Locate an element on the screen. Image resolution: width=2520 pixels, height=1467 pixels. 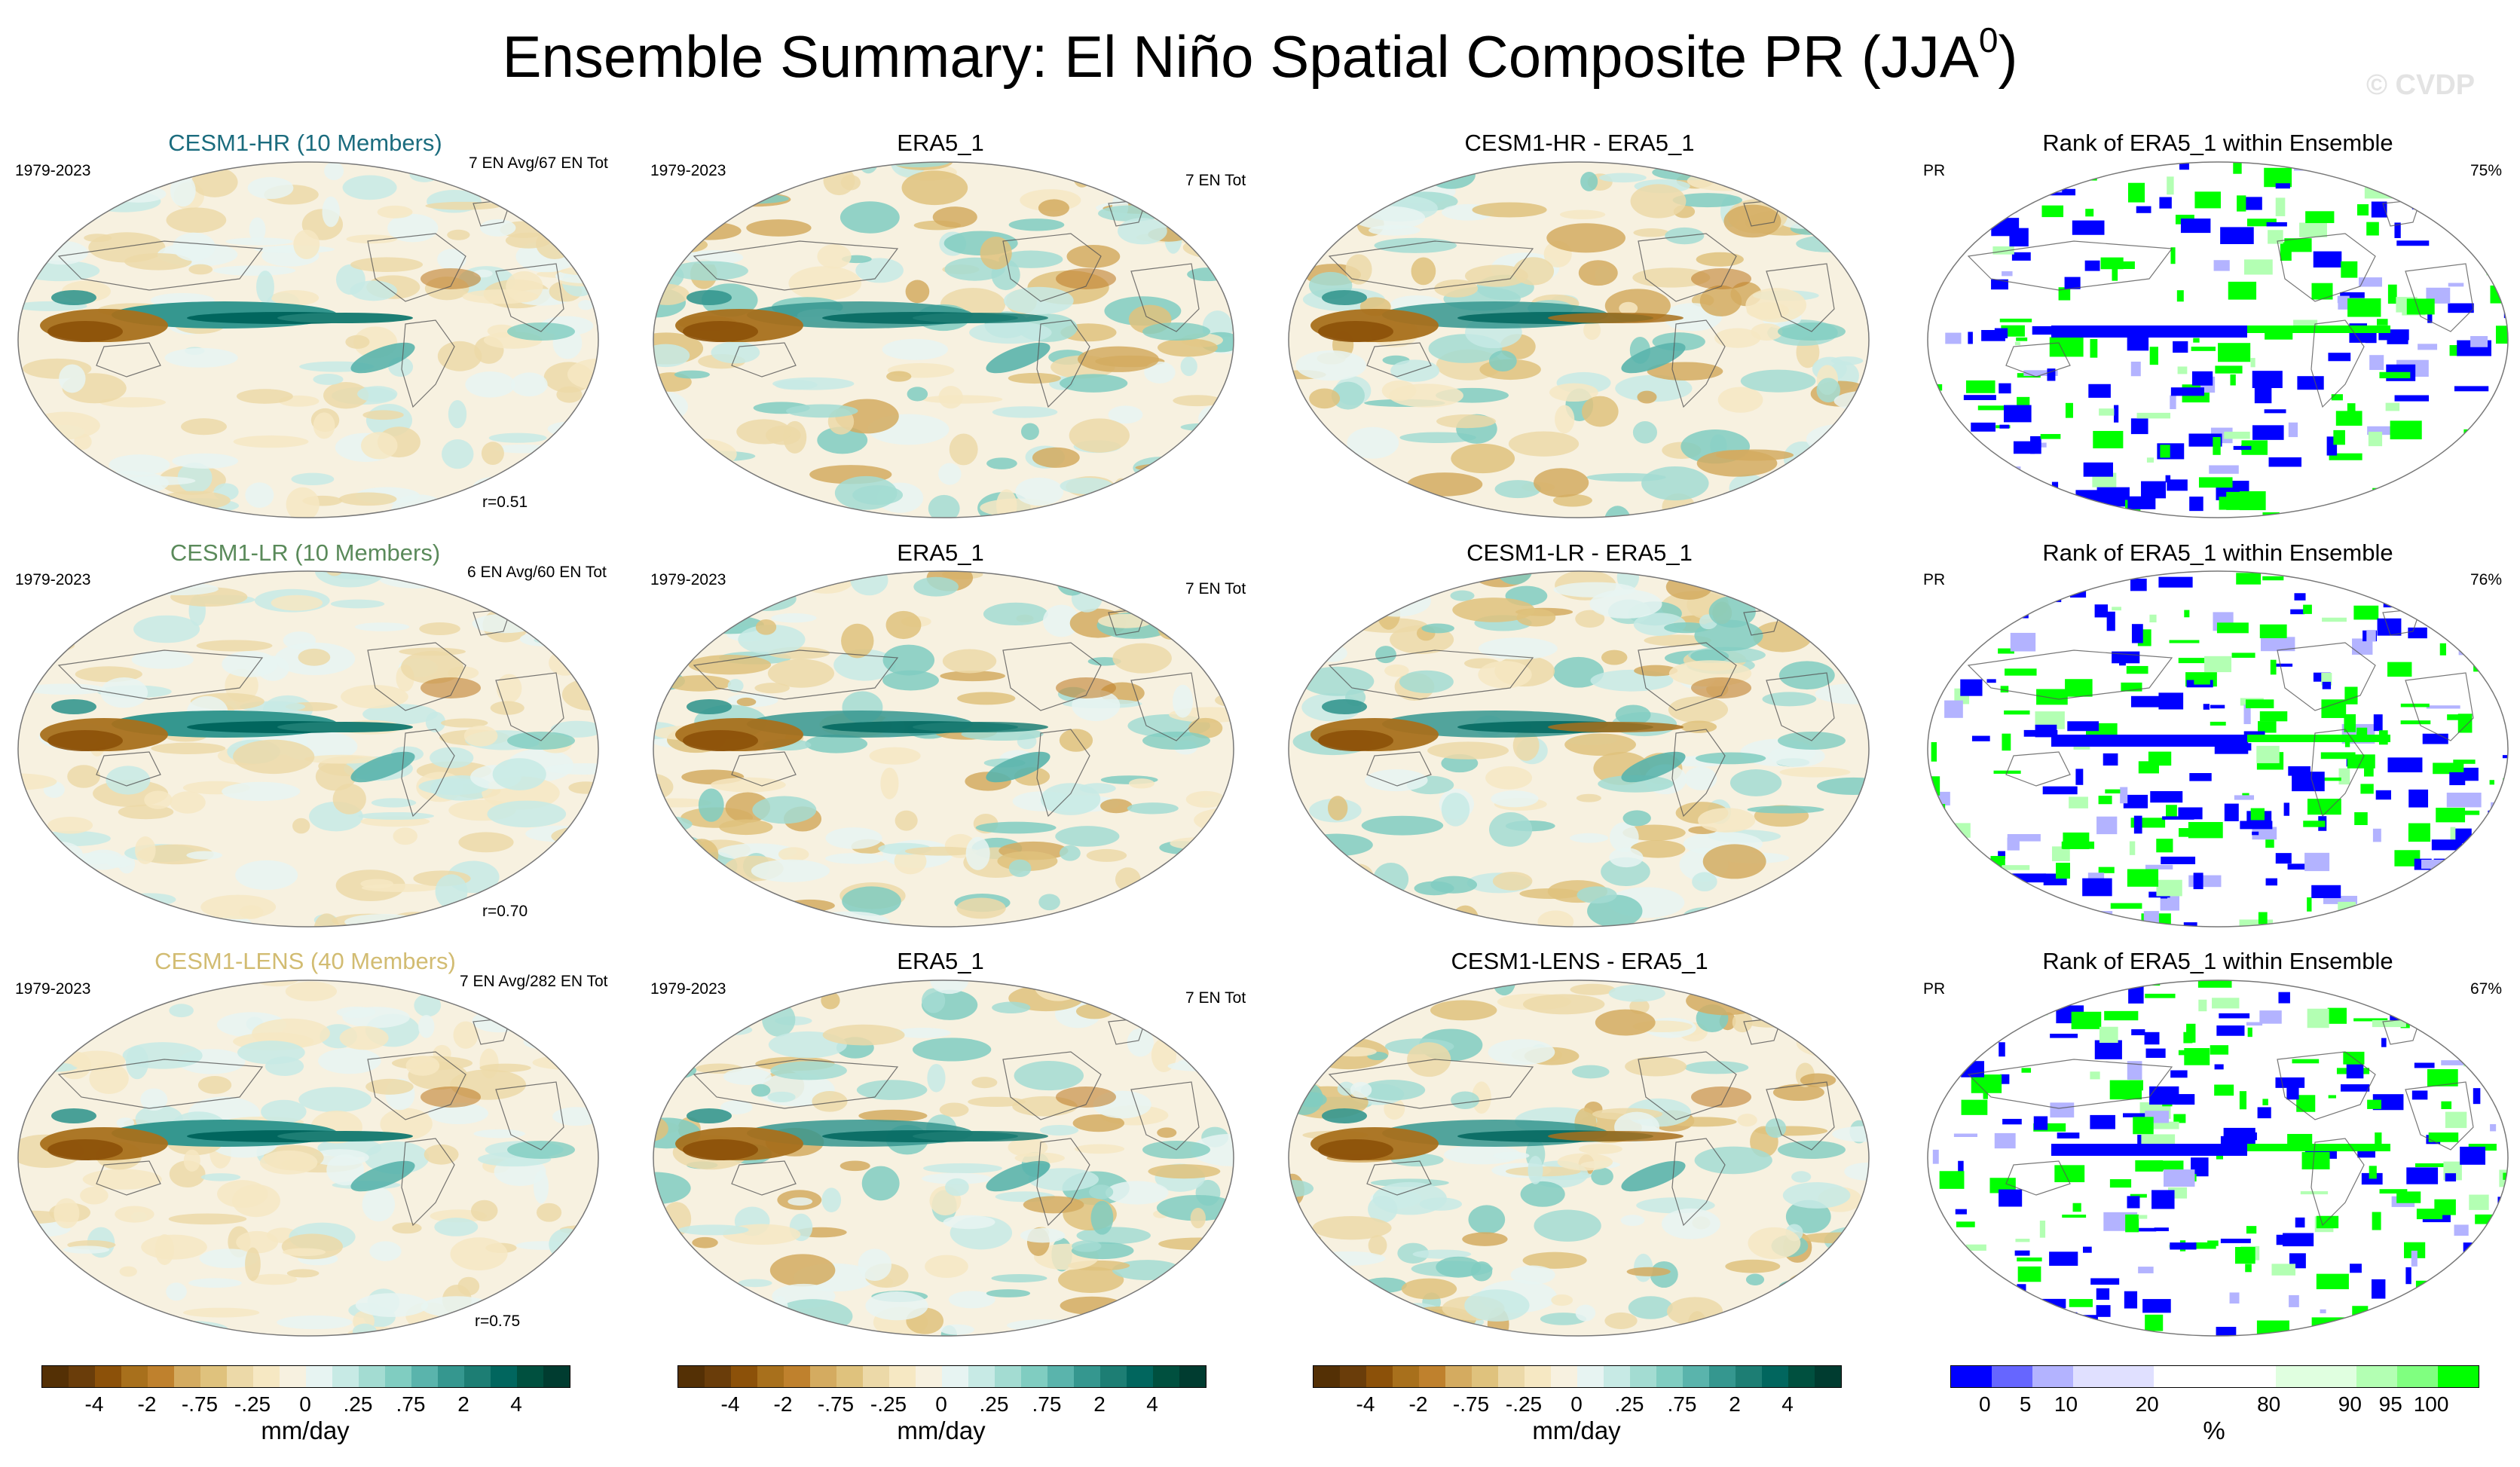
obs-title: ERA5_1 is located at coordinates (940, 552).